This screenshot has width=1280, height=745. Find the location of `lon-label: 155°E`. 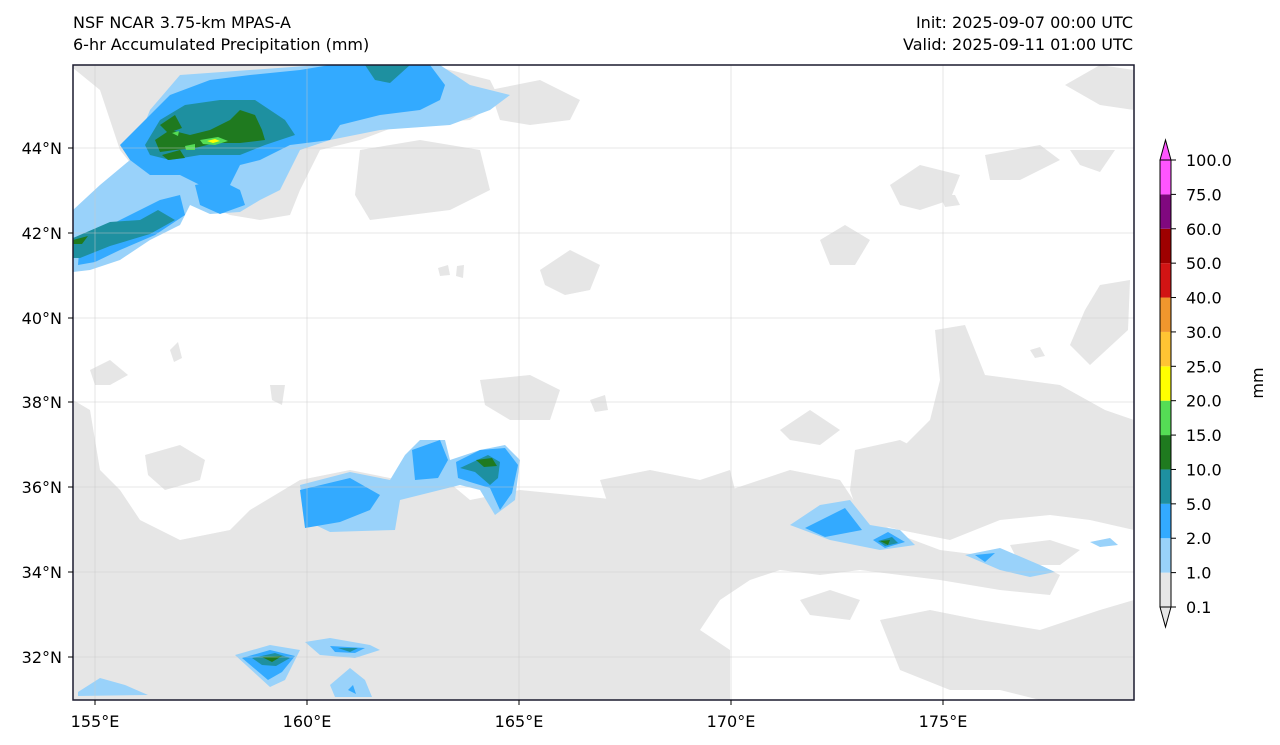

lon-label: 155°E is located at coordinates (95, 721).